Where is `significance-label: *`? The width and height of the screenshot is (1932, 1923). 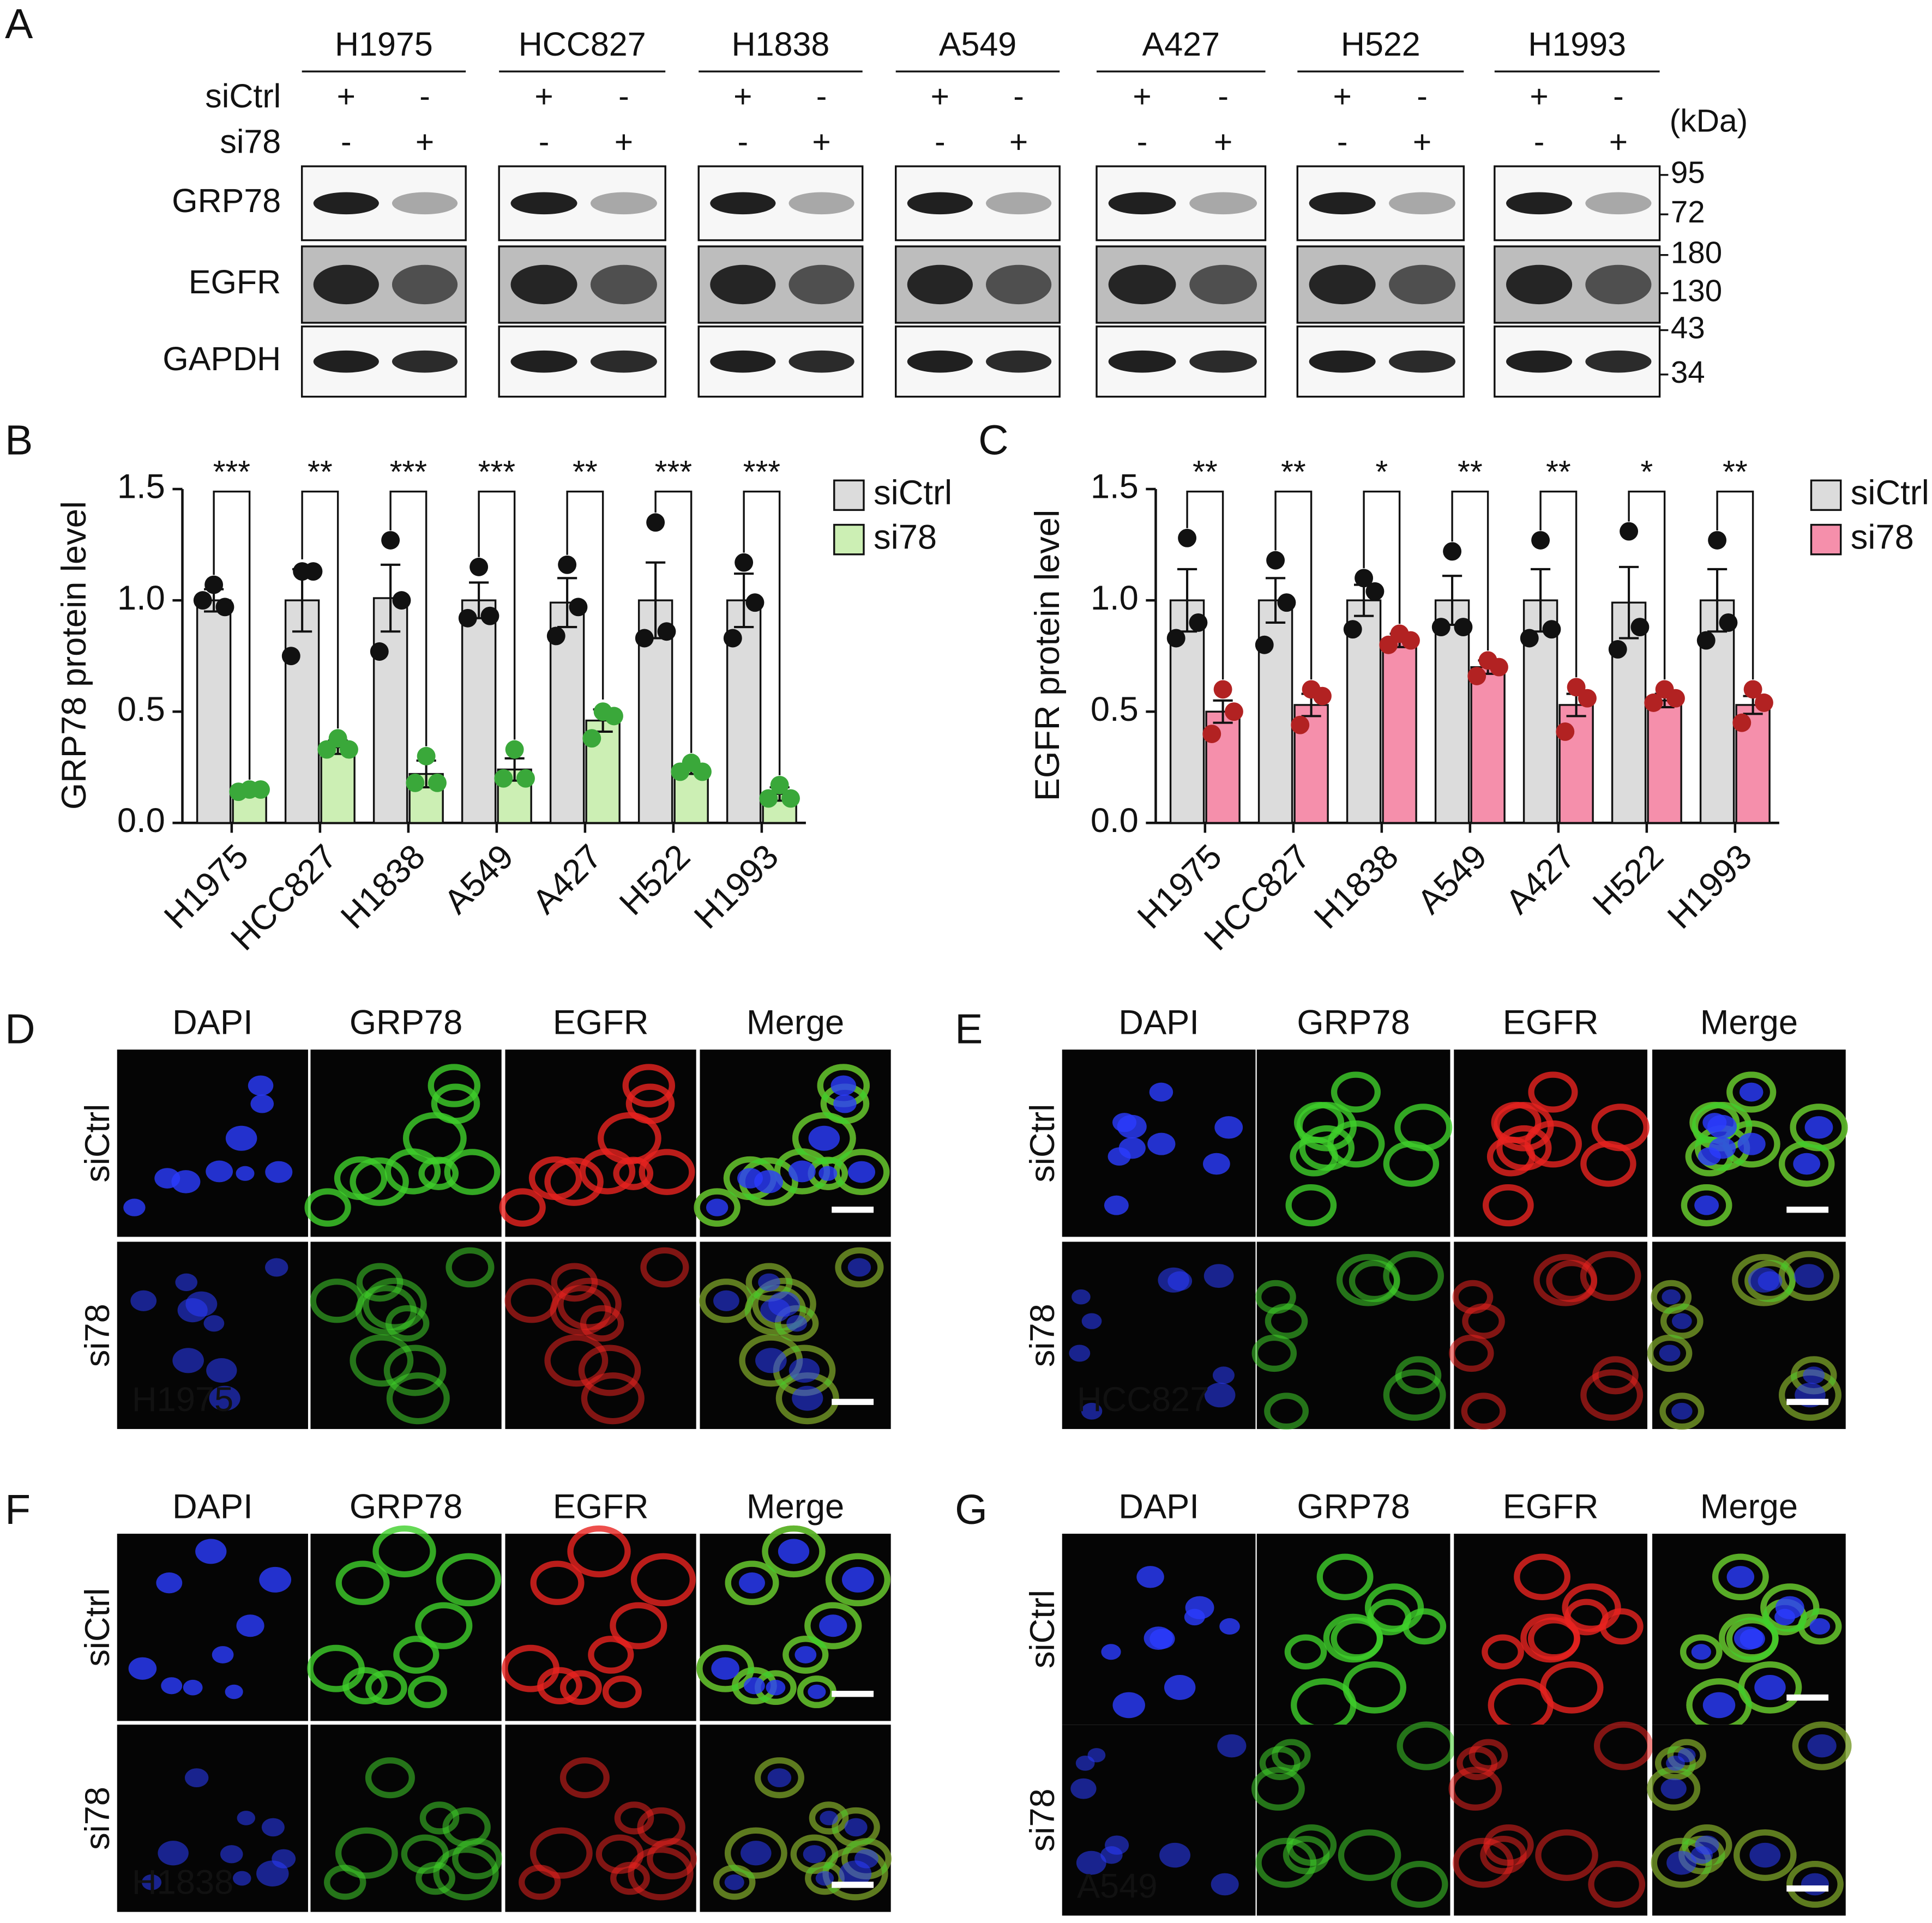 significance-label: * is located at coordinates (1381, 472).